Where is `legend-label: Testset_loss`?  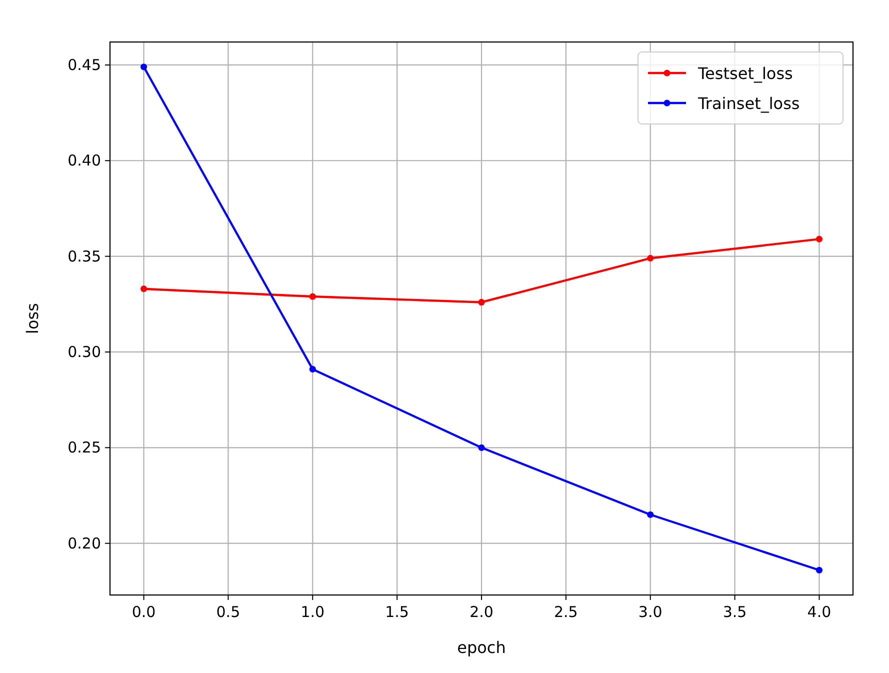
legend-label: Testset_loss is located at coordinates (745, 73).